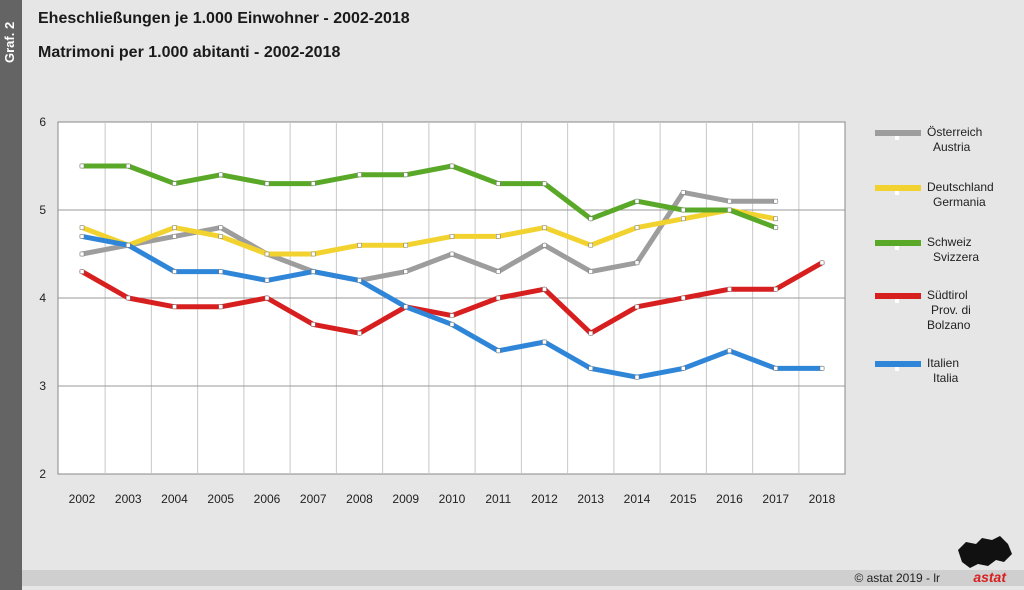  I want to click on y-tick-label: 3, so click(42, 386).